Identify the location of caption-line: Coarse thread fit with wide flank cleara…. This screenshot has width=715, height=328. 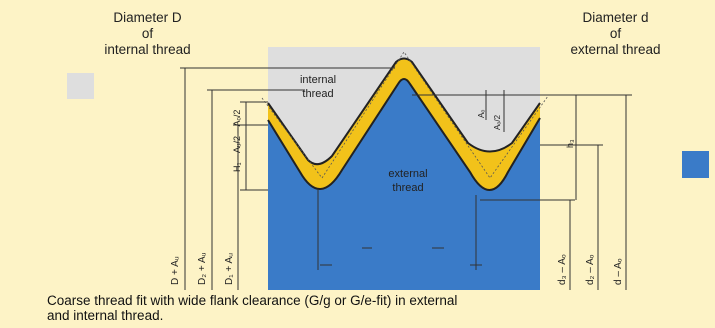
(252, 300).